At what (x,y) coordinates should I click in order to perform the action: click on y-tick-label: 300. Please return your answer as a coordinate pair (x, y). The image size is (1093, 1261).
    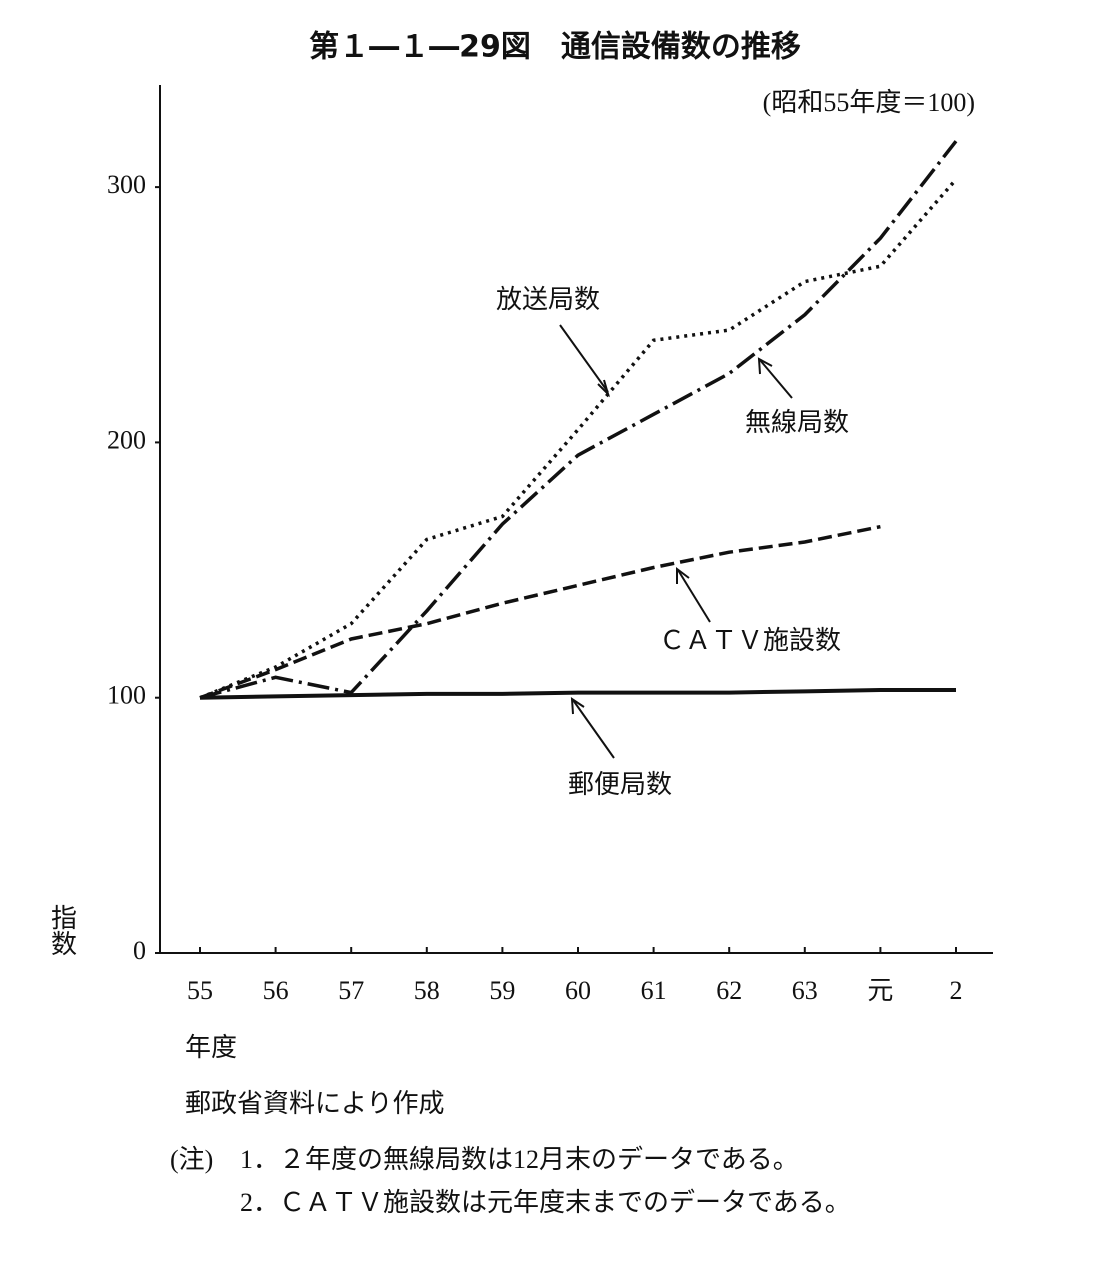
    Looking at the image, I should click on (126, 184).